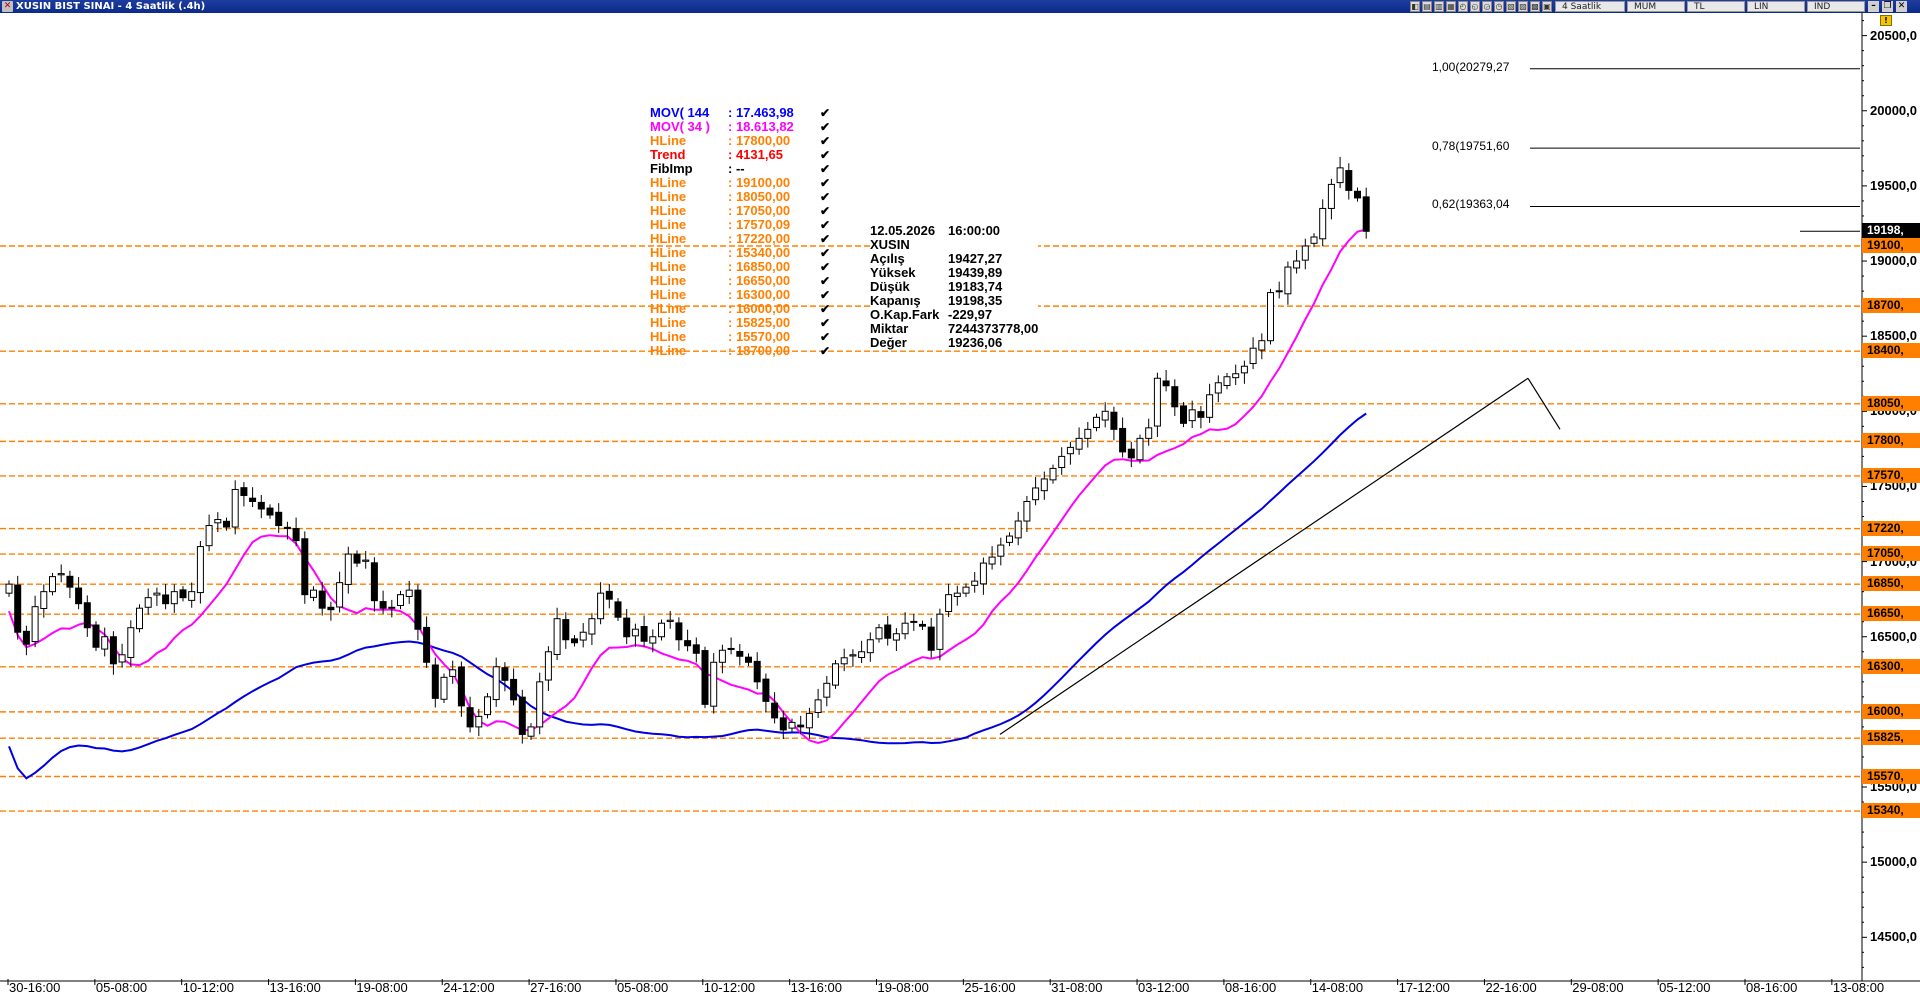 The height and width of the screenshot is (995, 1920). I want to click on currency-select: TL, so click(1716, 6).